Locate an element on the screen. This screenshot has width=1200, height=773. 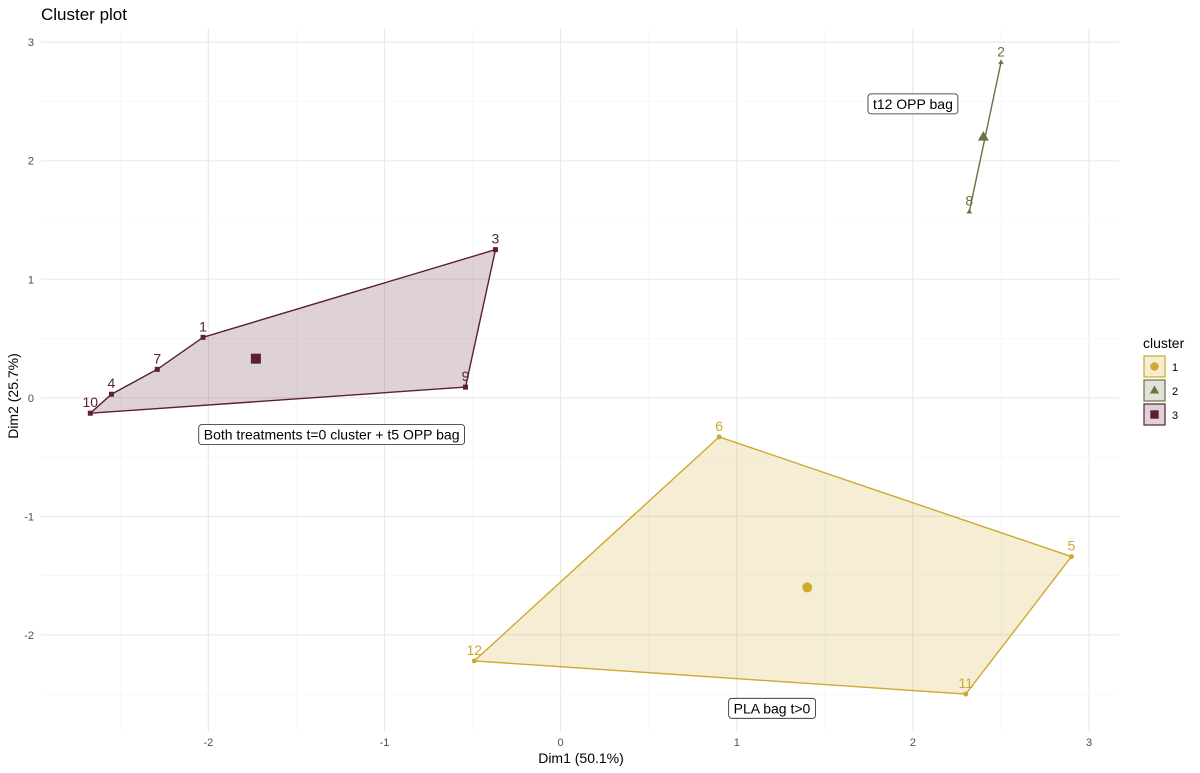
x-tick-label: 3 is located at coordinates (1089, 743).